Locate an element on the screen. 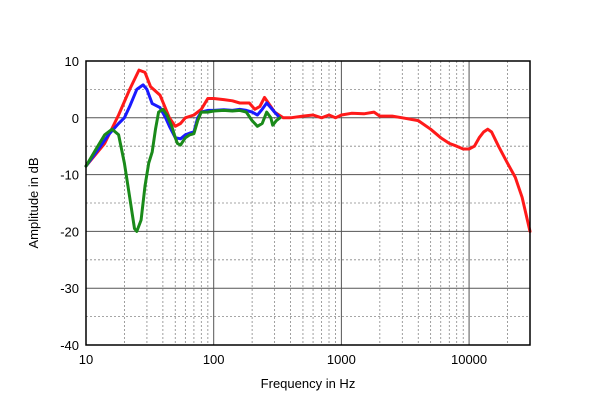  x-tick-label: 100 is located at coordinates (214, 359).